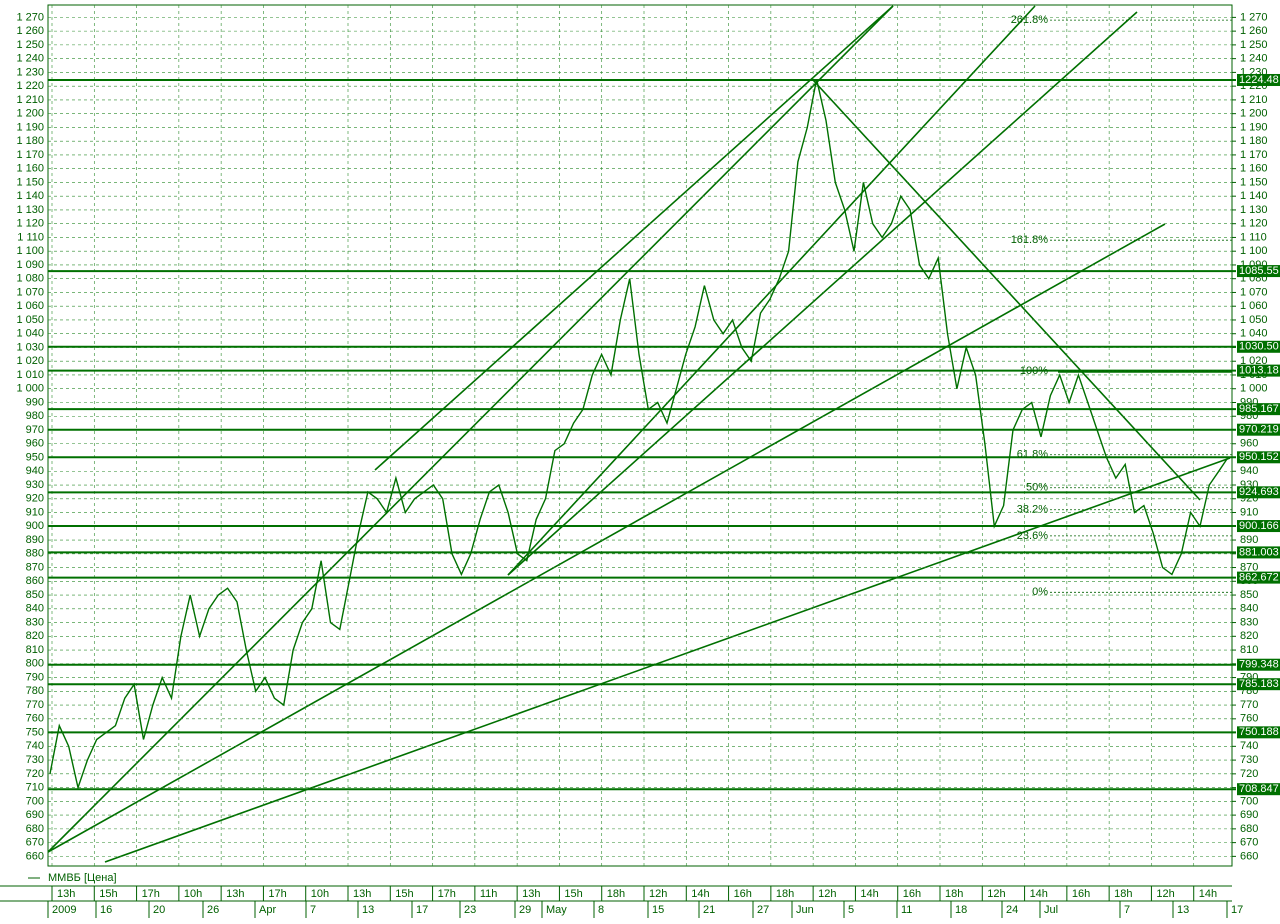 The height and width of the screenshot is (924, 1280). What do you see at coordinates (422, 910) in the screenshot?
I see `x-date-label: 17` at bounding box center [422, 910].